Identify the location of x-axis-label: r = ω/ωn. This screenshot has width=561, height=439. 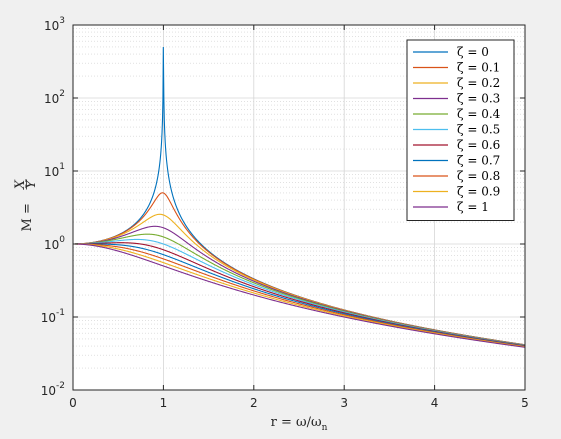
(299, 424).